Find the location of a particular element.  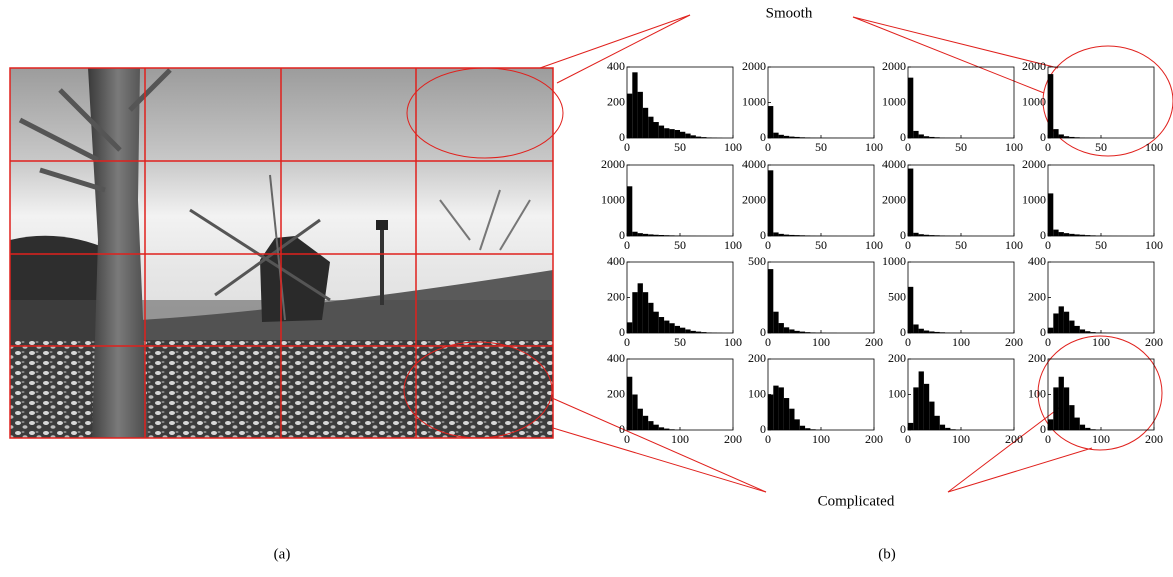

annotation: Complicated is located at coordinates (856, 501).